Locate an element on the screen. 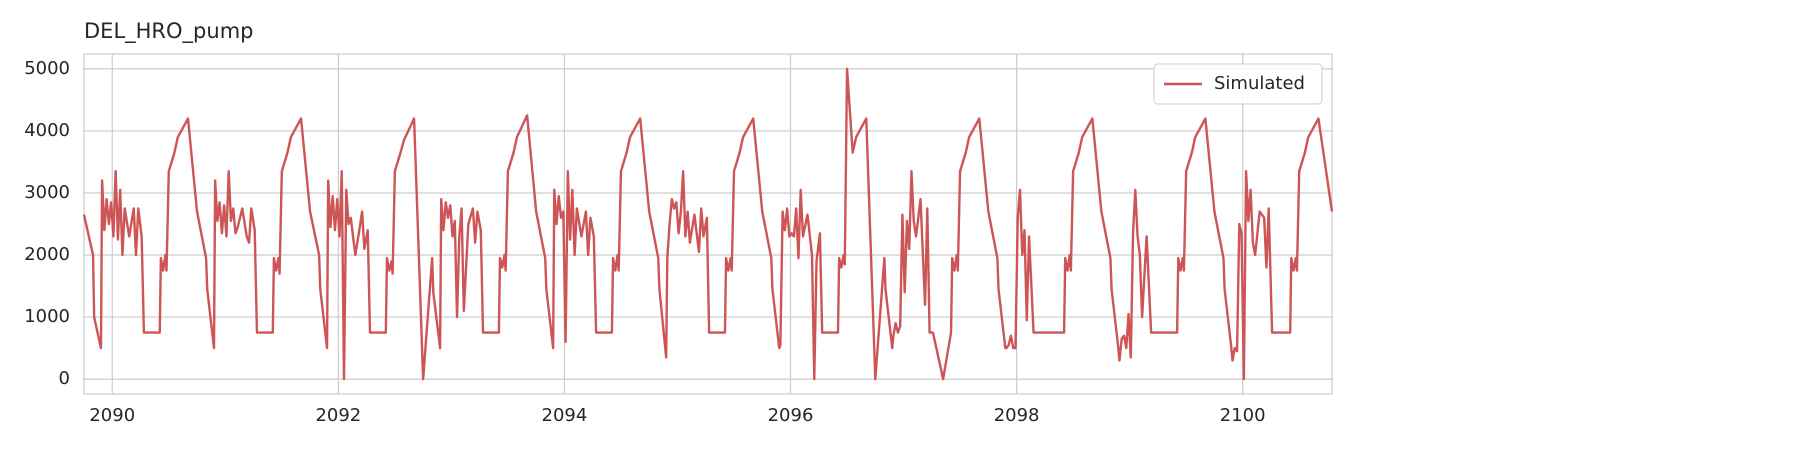 Image resolution: width=1800 pixels, height=450 pixels. x-tick-label: 2090 is located at coordinates (112, 415).